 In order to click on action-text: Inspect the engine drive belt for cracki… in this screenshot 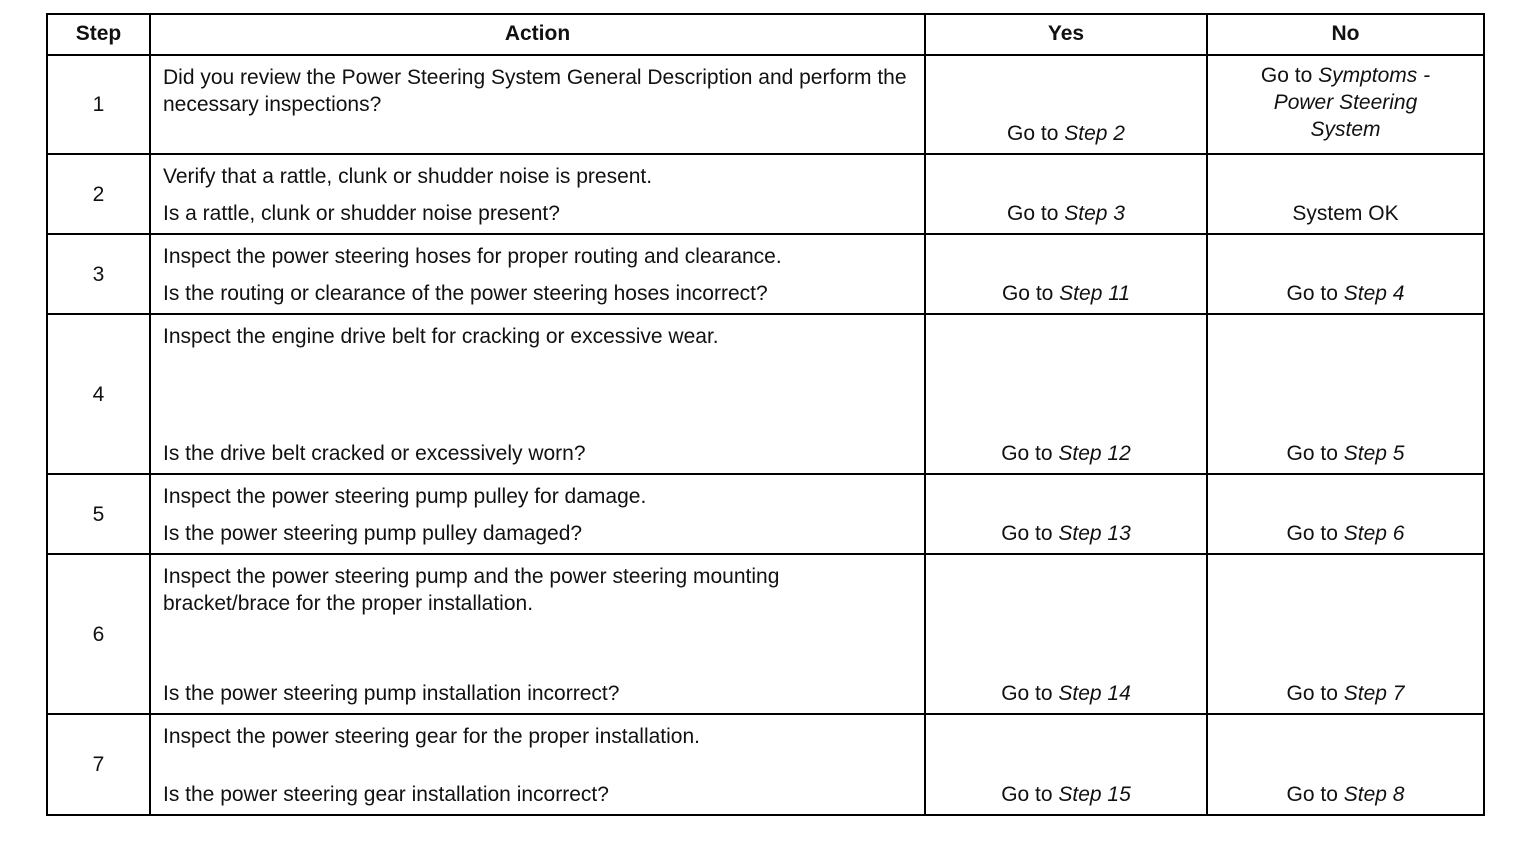, I will do `click(441, 336)`.